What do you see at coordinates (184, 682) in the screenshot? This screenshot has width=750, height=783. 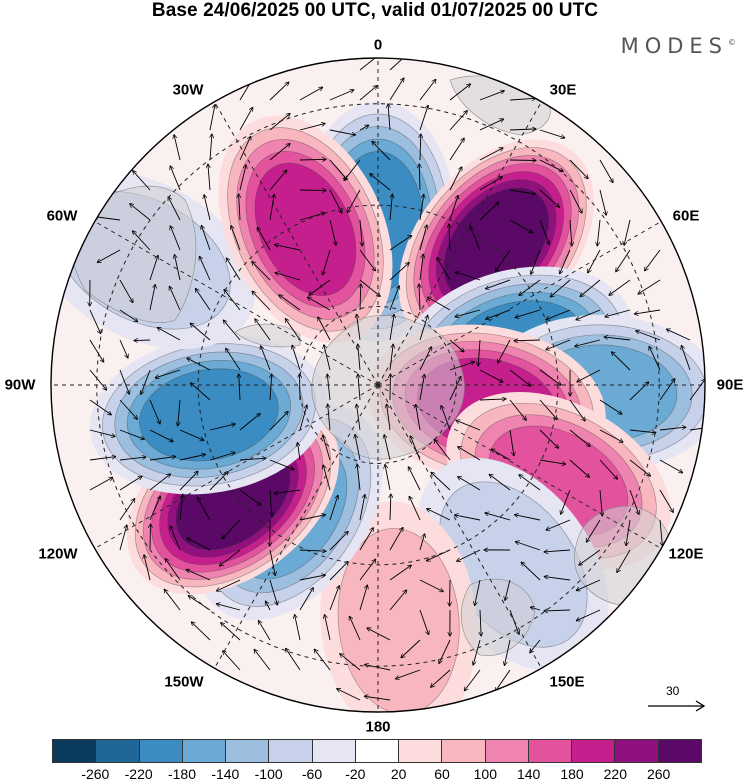 I see `lon-label-150w: 150W` at bounding box center [184, 682].